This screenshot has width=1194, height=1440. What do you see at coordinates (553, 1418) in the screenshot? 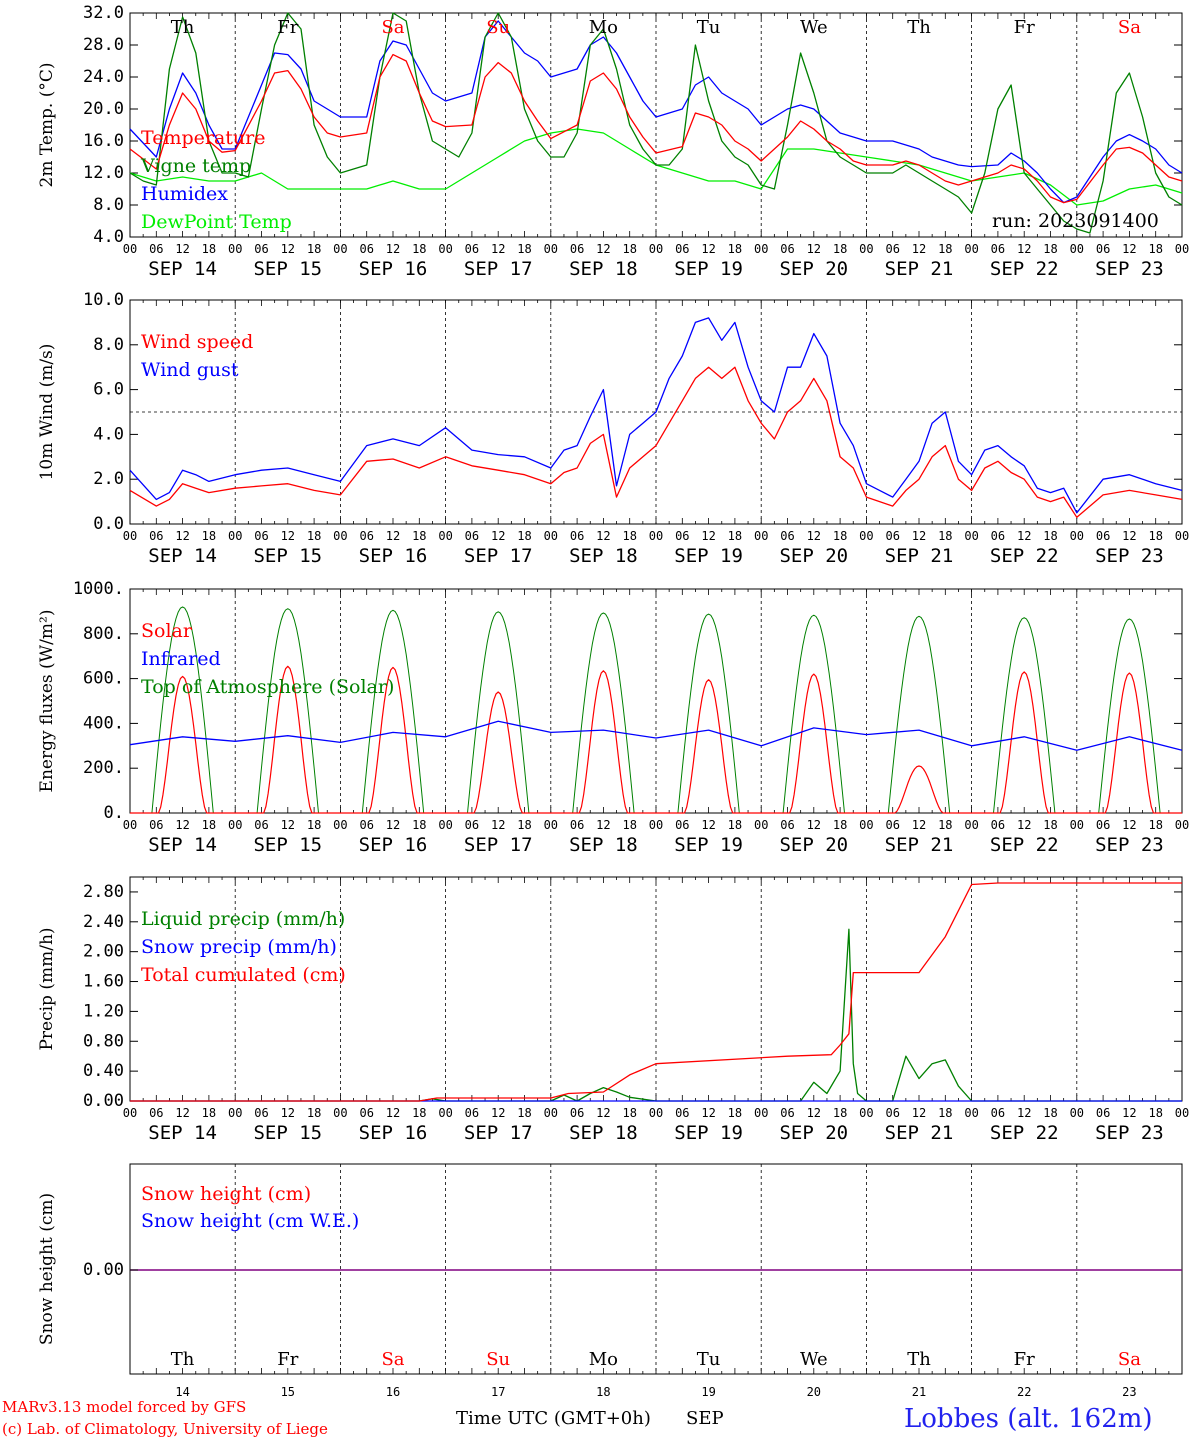
I see `x-axis-title: Time UTC (GMT+0h)` at bounding box center [553, 1418].